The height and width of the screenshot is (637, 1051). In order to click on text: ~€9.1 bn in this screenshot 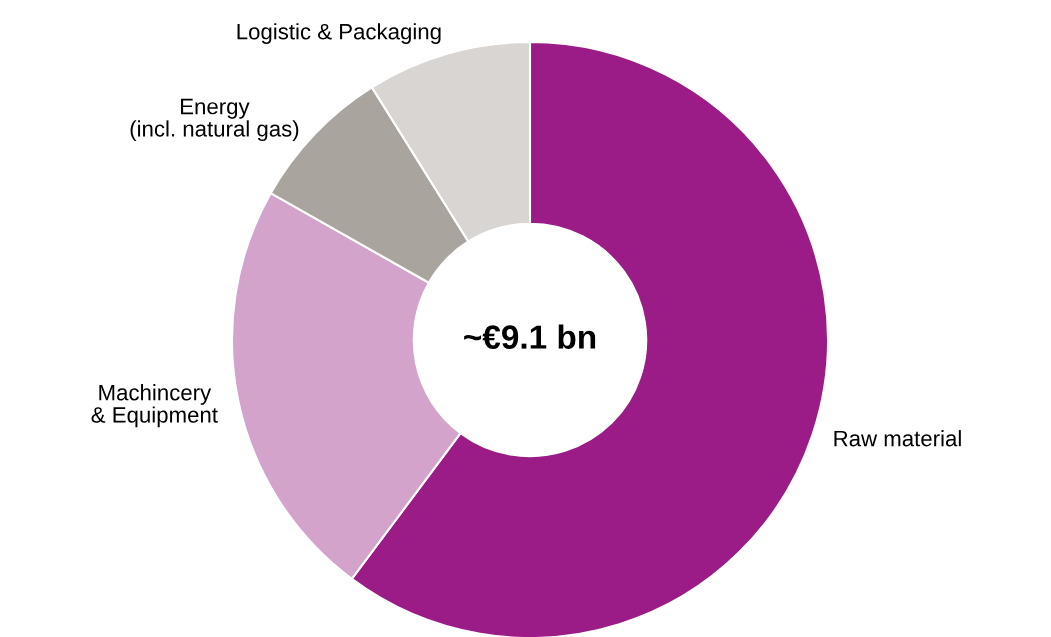, I will do `click(530, 336)`.